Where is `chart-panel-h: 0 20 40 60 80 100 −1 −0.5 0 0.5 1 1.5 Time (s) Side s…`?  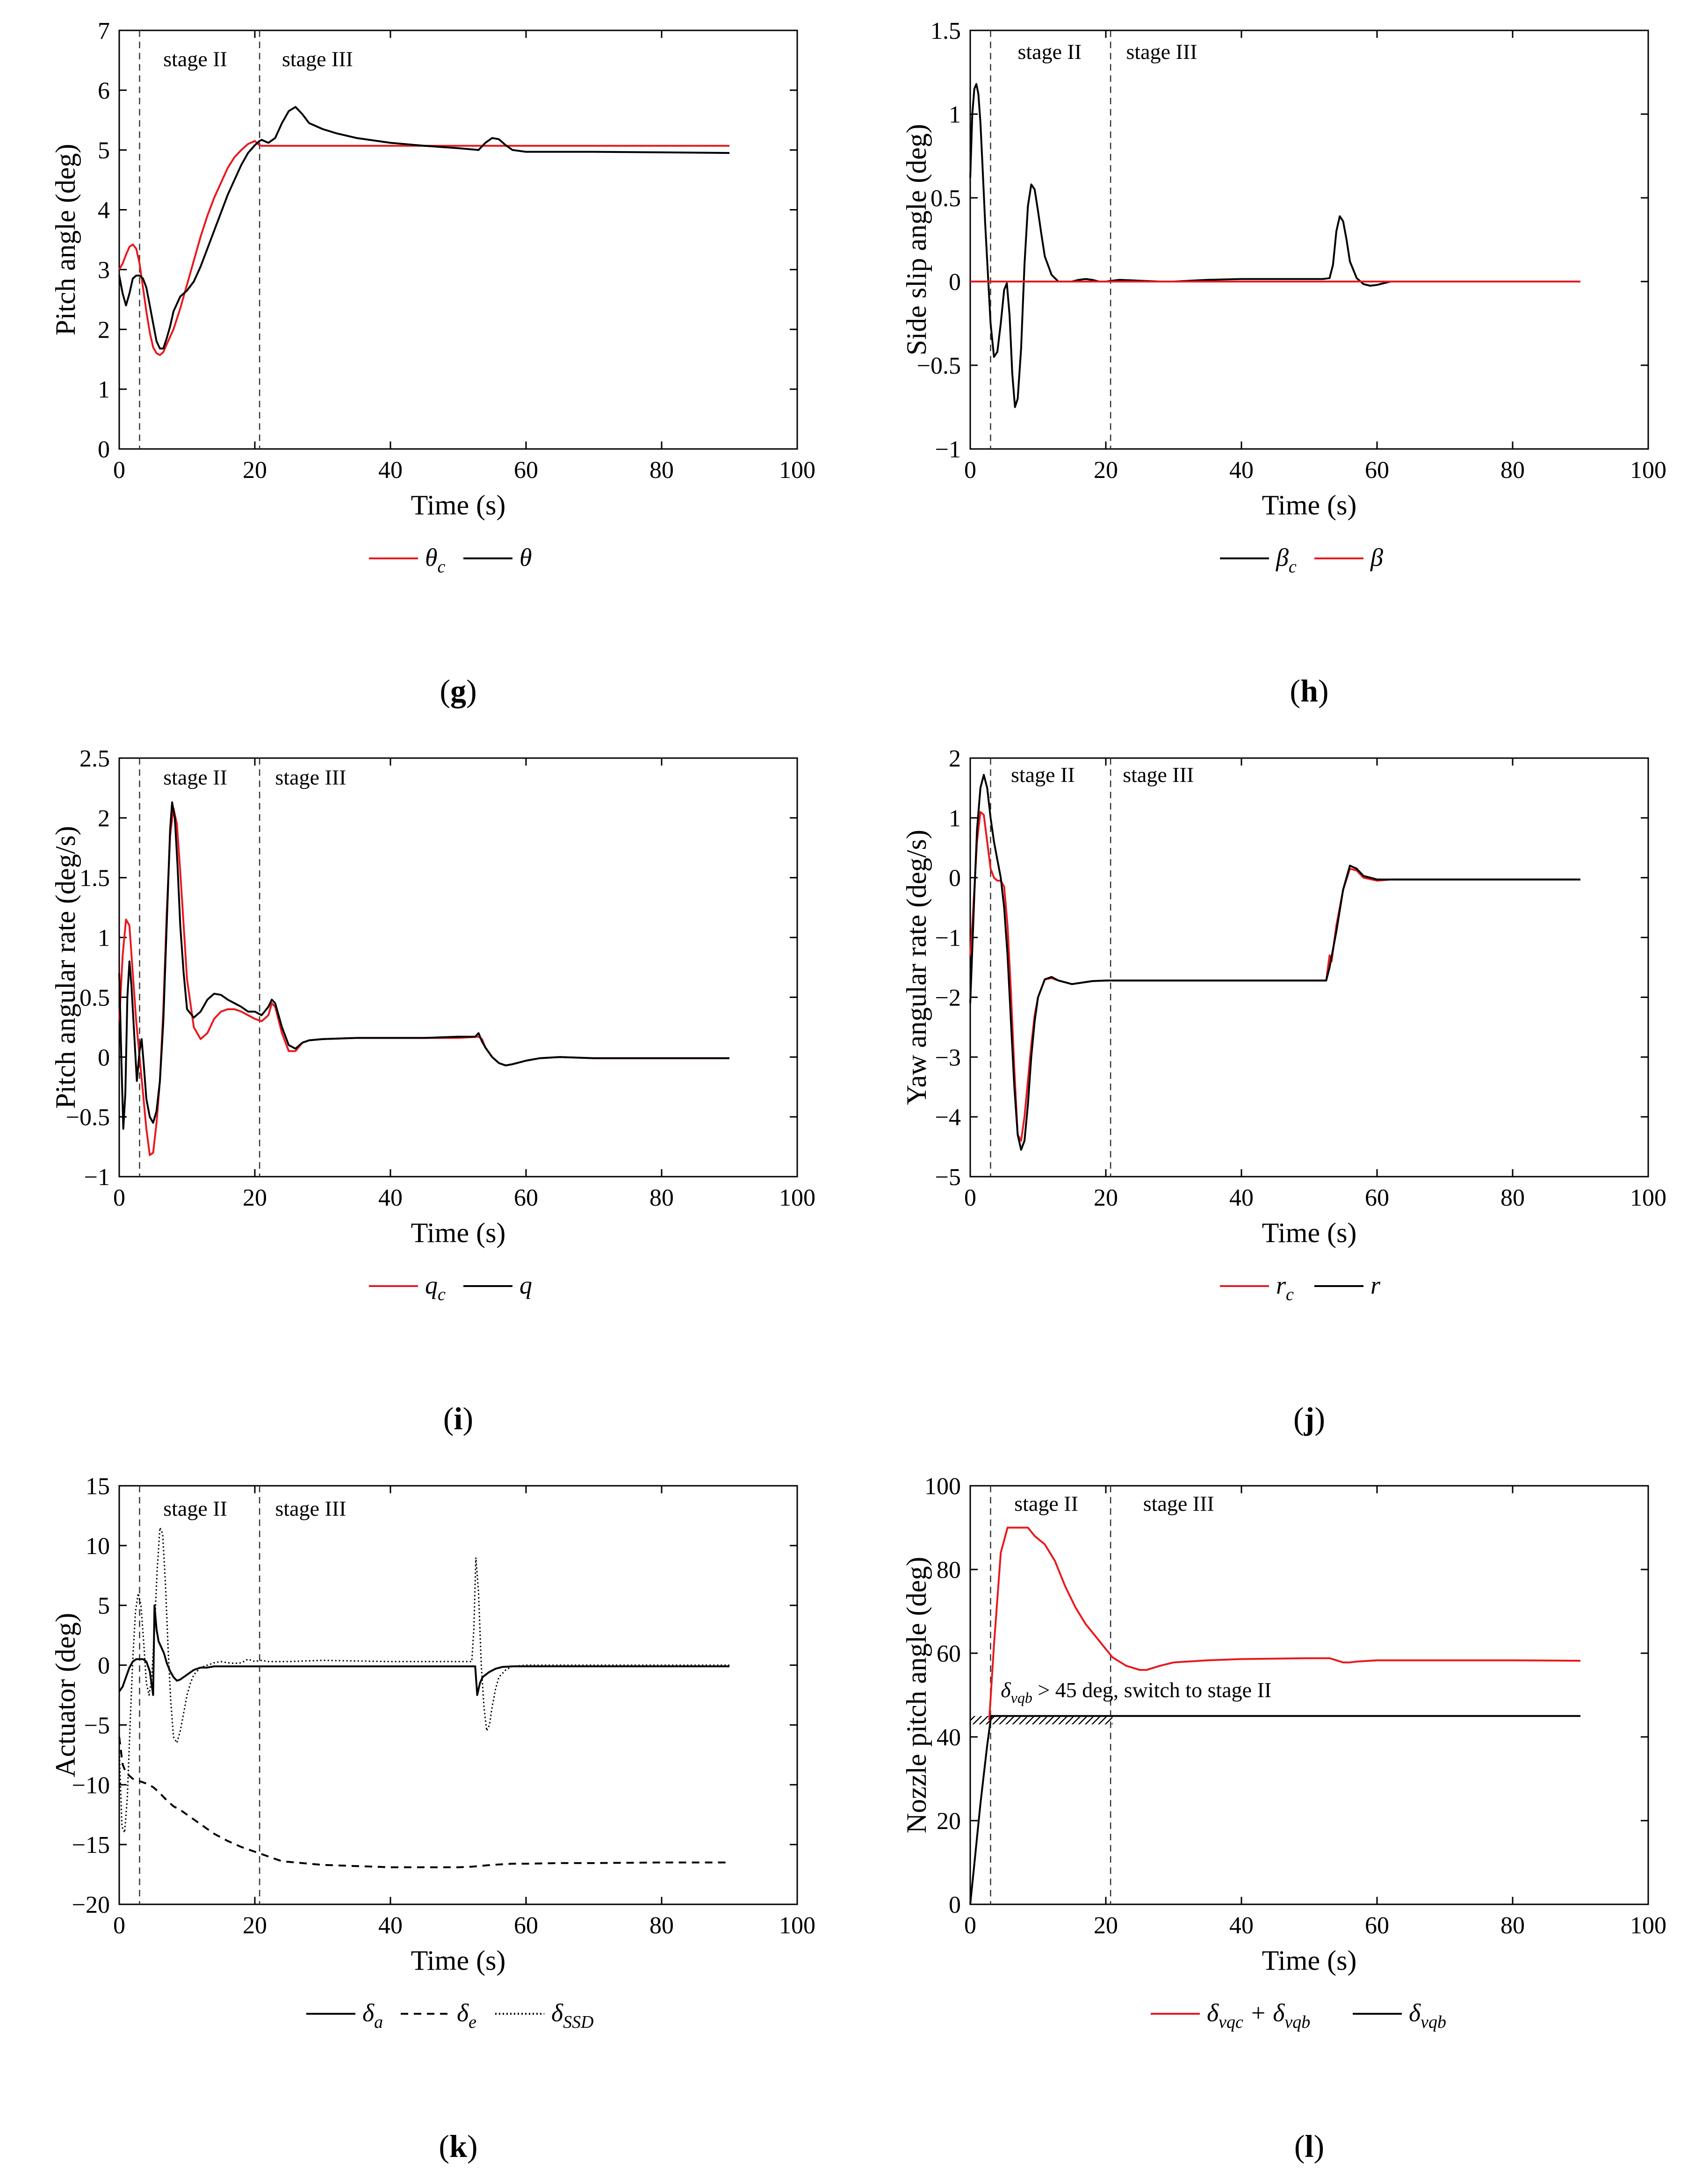
chart-panel-h: 0 20 40 60 80 100 −1 −0.5 0 0.5 1 1.5 Time (s) Side s… is located at coordinates (1283, 363).